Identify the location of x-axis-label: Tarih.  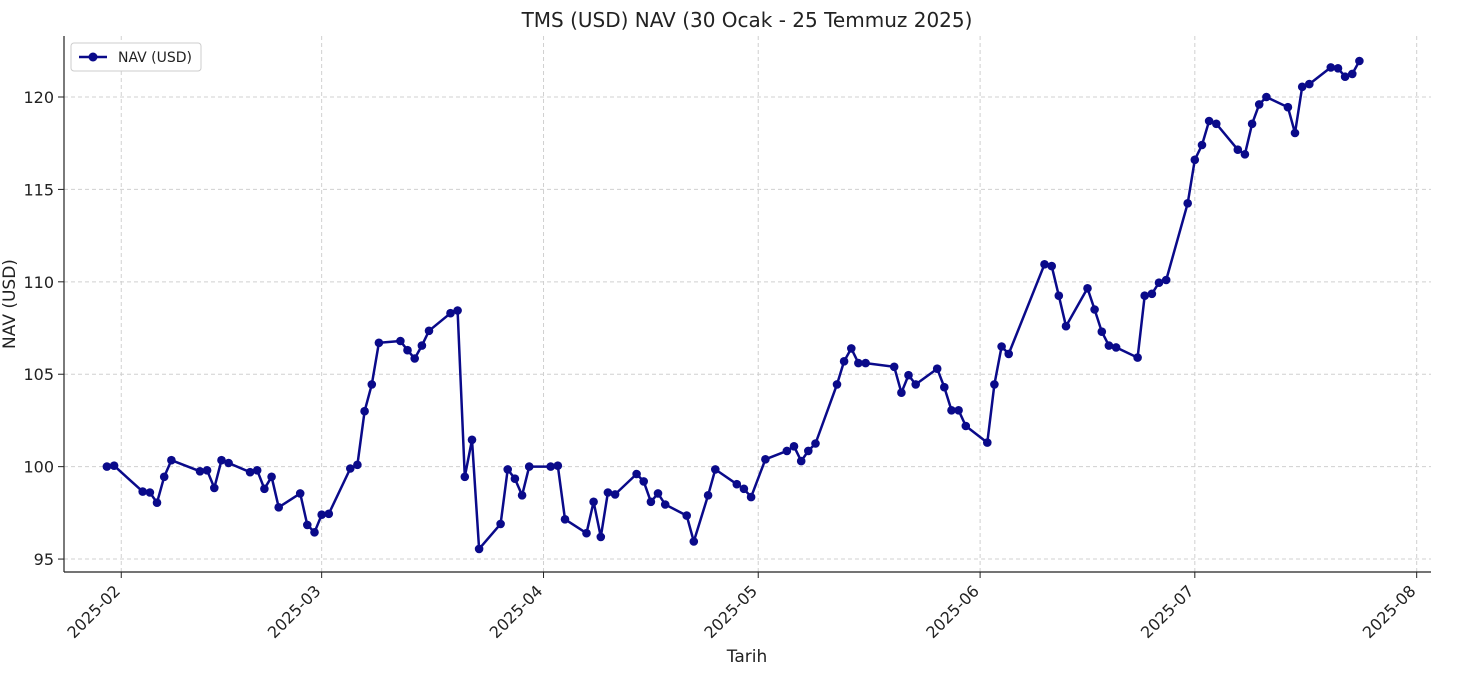
(746, 657).